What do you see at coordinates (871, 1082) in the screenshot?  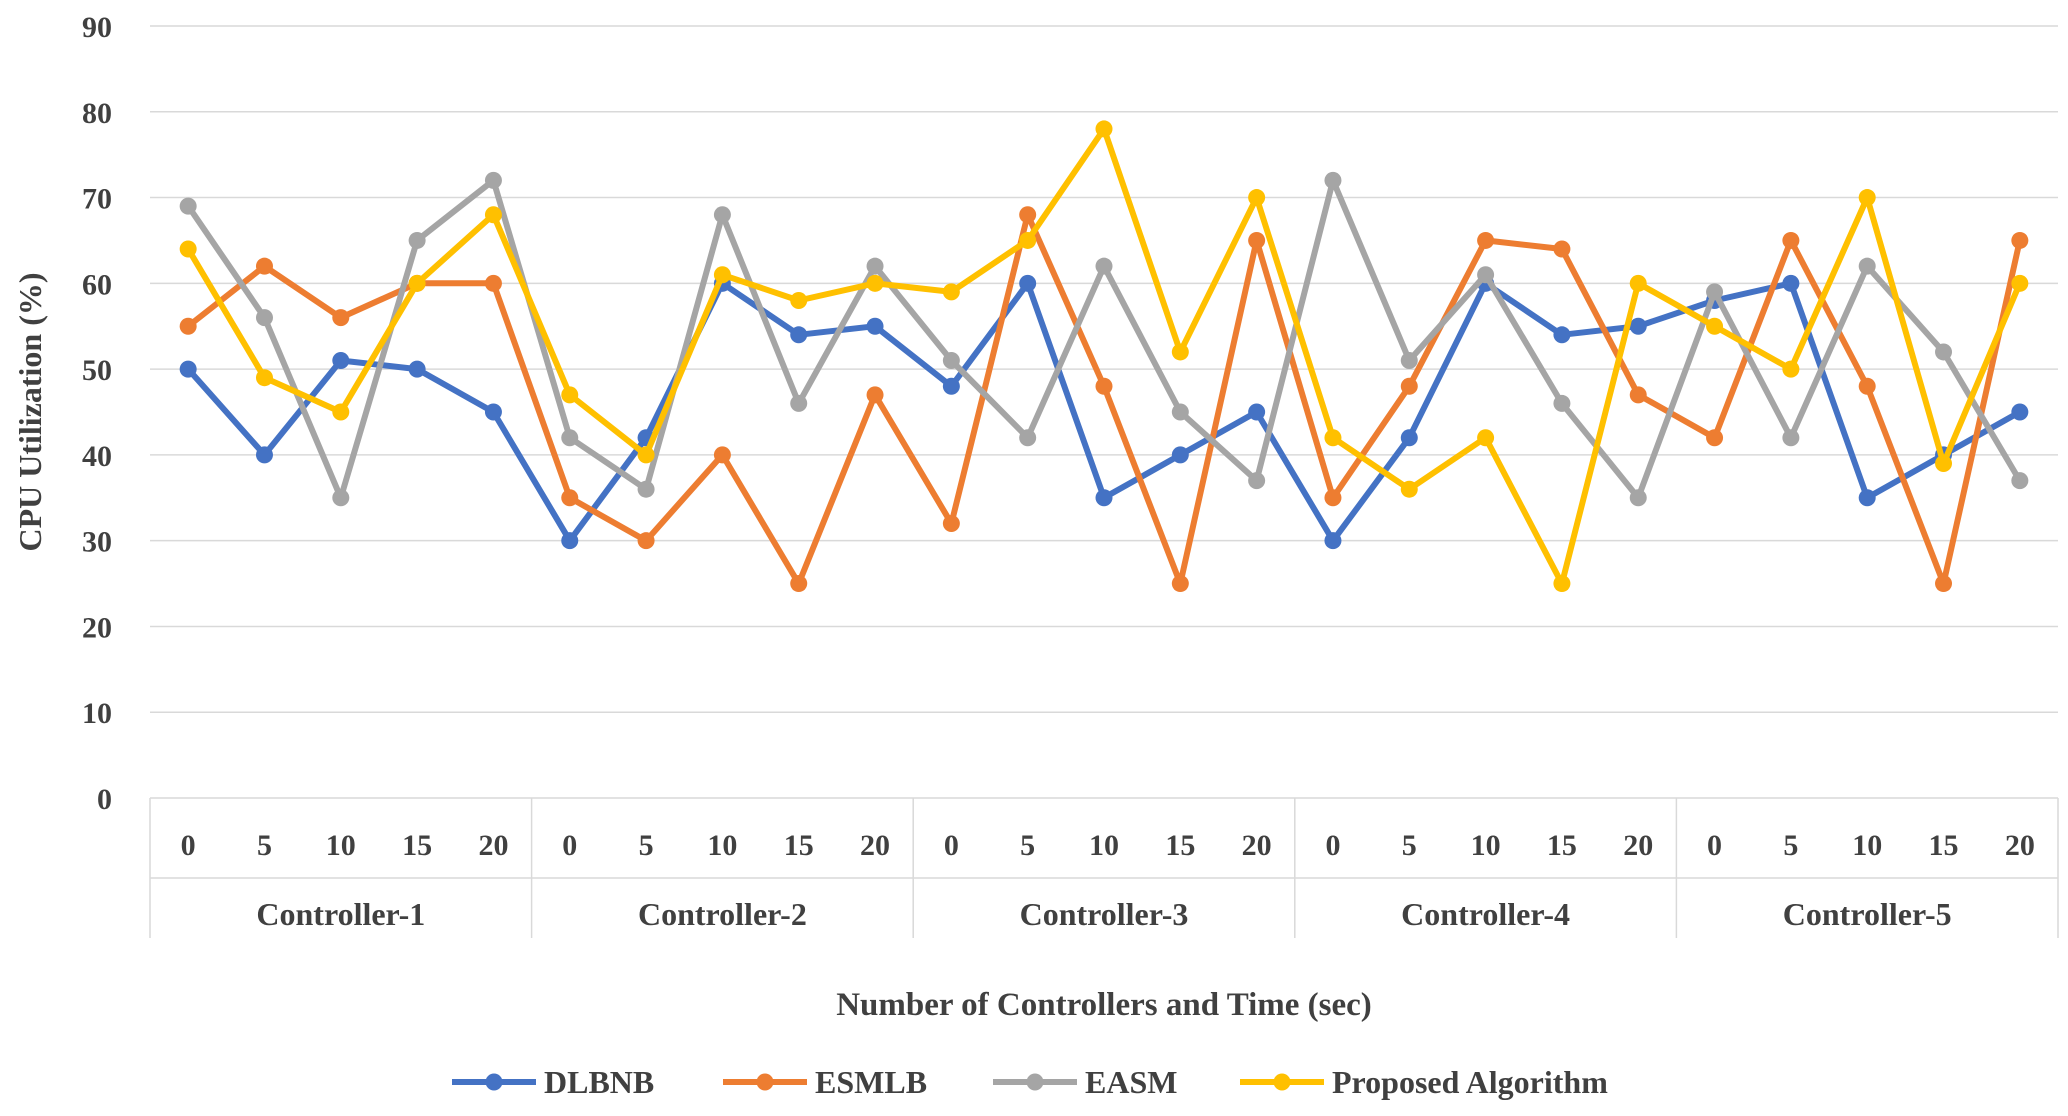 I see `legend-label: ESMLB` at bounding box center [871, 1082].